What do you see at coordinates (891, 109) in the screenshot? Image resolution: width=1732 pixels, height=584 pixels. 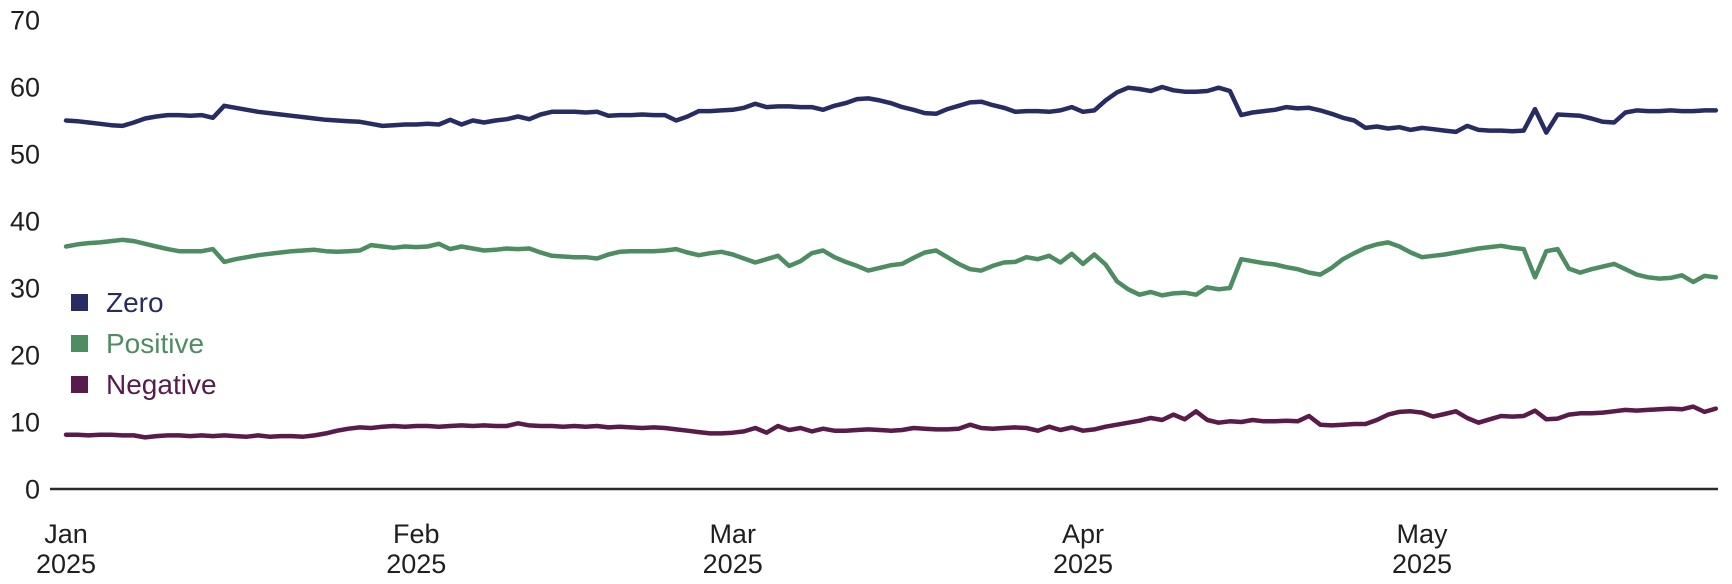 I see `series-line-zero` at bounding box center [891, 109].